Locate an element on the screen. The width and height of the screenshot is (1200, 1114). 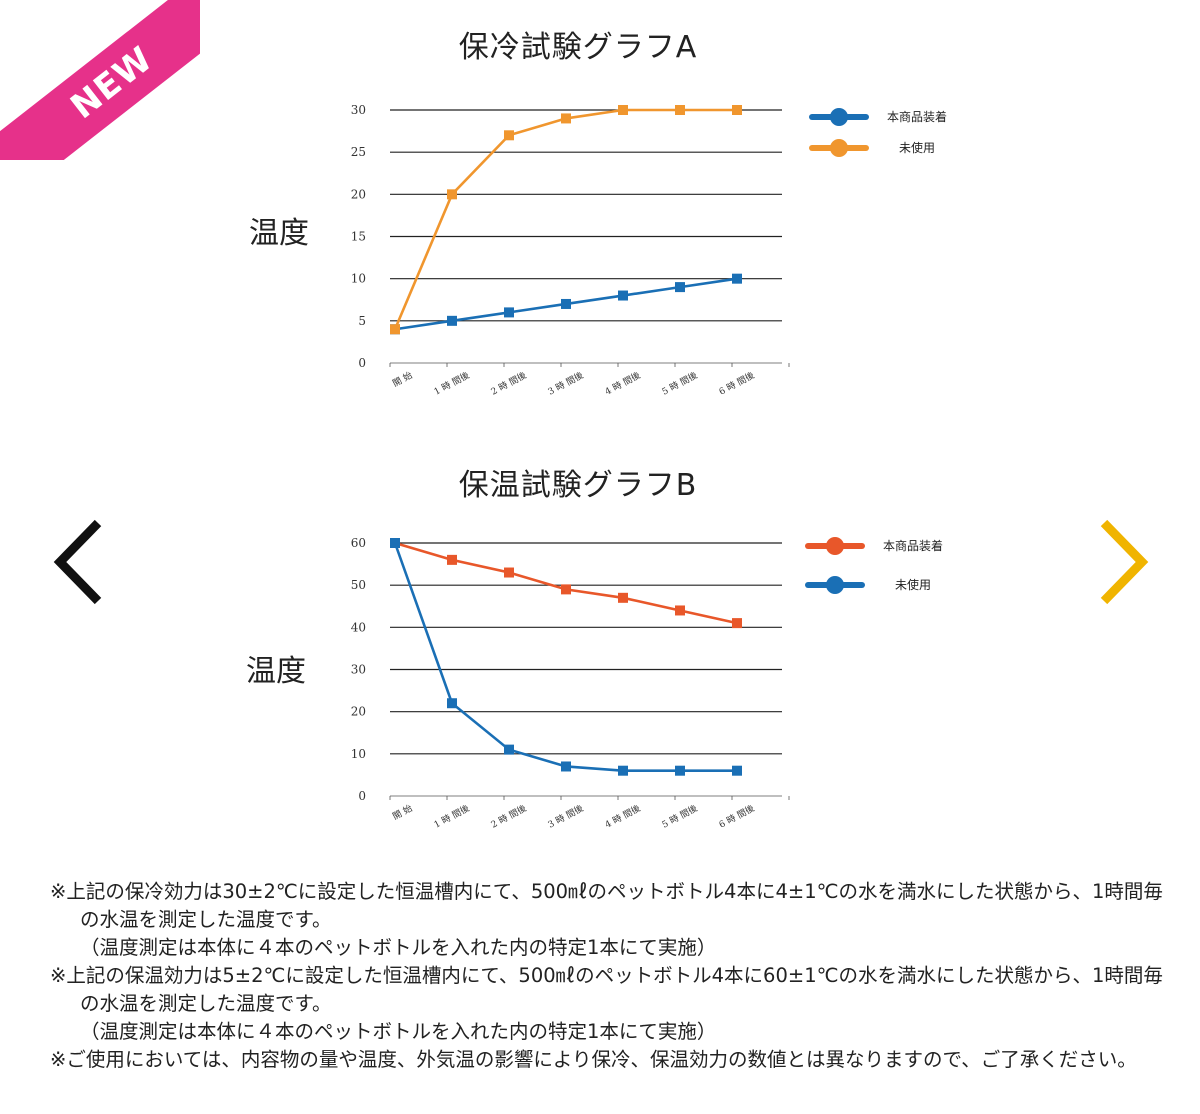
note-cooling-sub: （温度測定は本体に４本のペットボトルを入れた内の特定1本にて実施） is located at coordinates (398, 947).